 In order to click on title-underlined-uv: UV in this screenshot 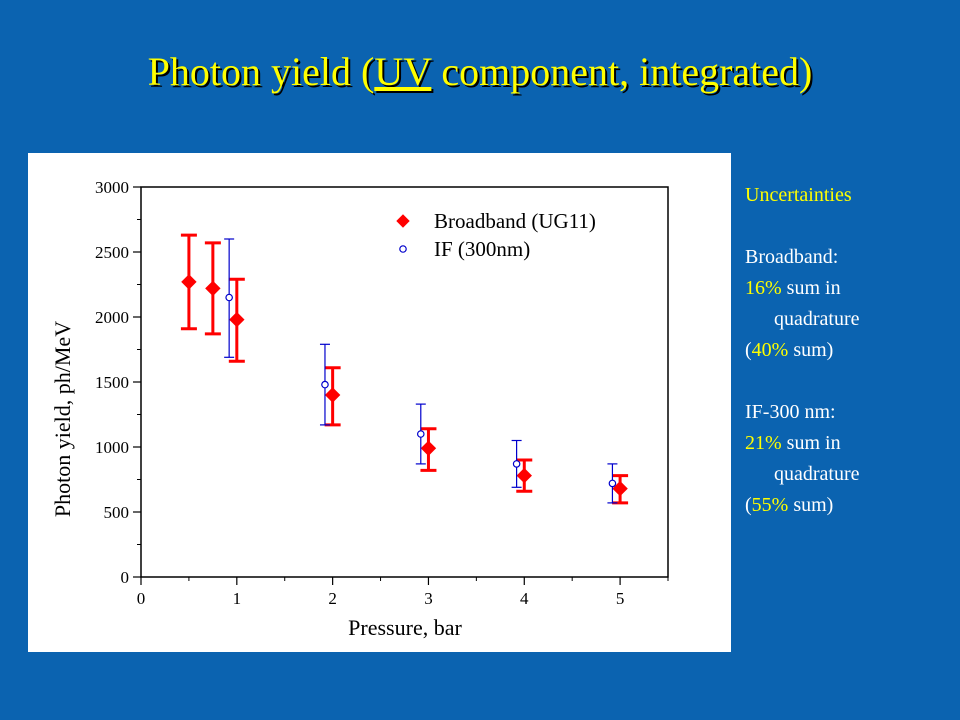, I will do `click(403, 71)`.